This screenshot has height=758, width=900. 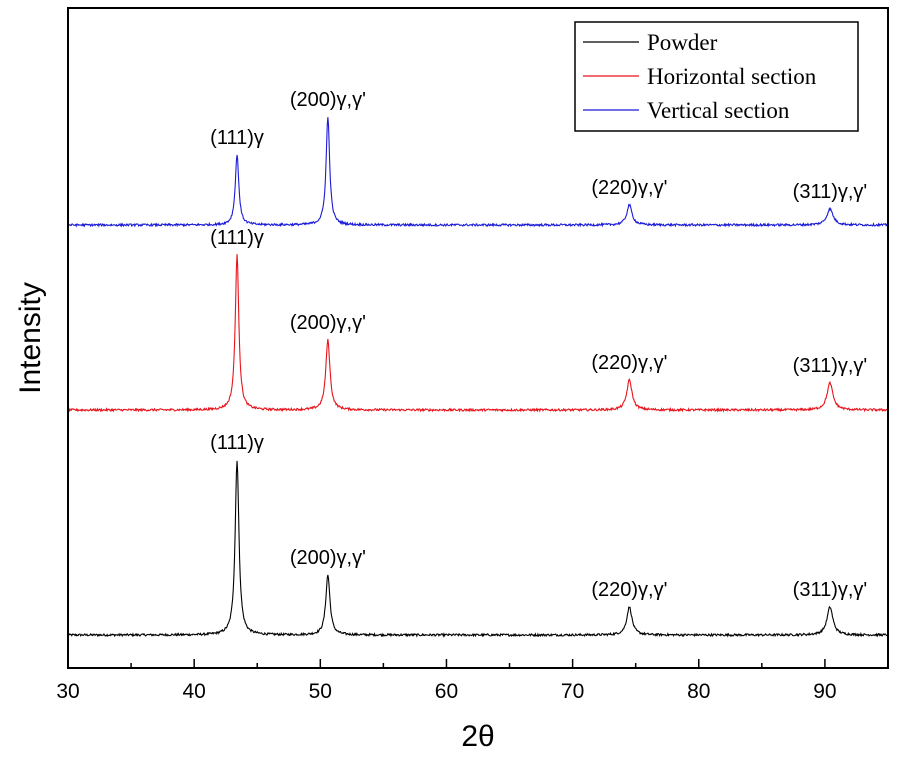 I want to click on y-axis-title: Intensity, so click(x=30, y=338).